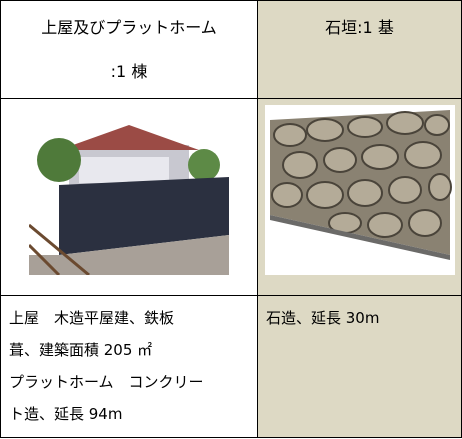 This screenshot has height=439, width=462. What do you see at coordinates (106, 382) in the screenshot?
I see `cell-text: プラットホーム コンクリー` at bounding box center [106, 382].